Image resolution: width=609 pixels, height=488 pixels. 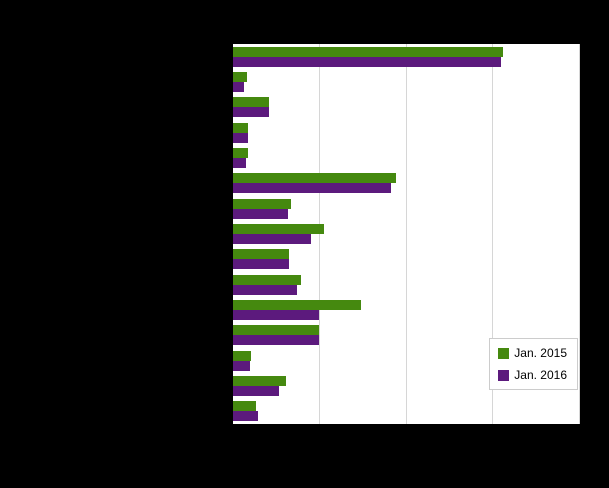 What do you see at coordinates (504, 375) in the screenshot?
I see `legend-swatch-jan-2016` at bounding box center [504, 375].